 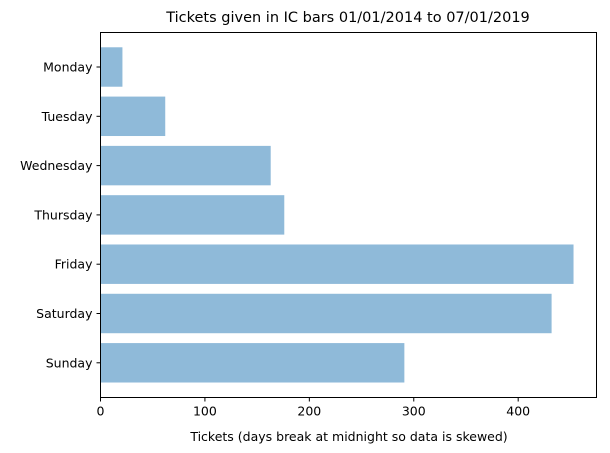 I want to click on bar-saturday, so click(x=326, y=313).